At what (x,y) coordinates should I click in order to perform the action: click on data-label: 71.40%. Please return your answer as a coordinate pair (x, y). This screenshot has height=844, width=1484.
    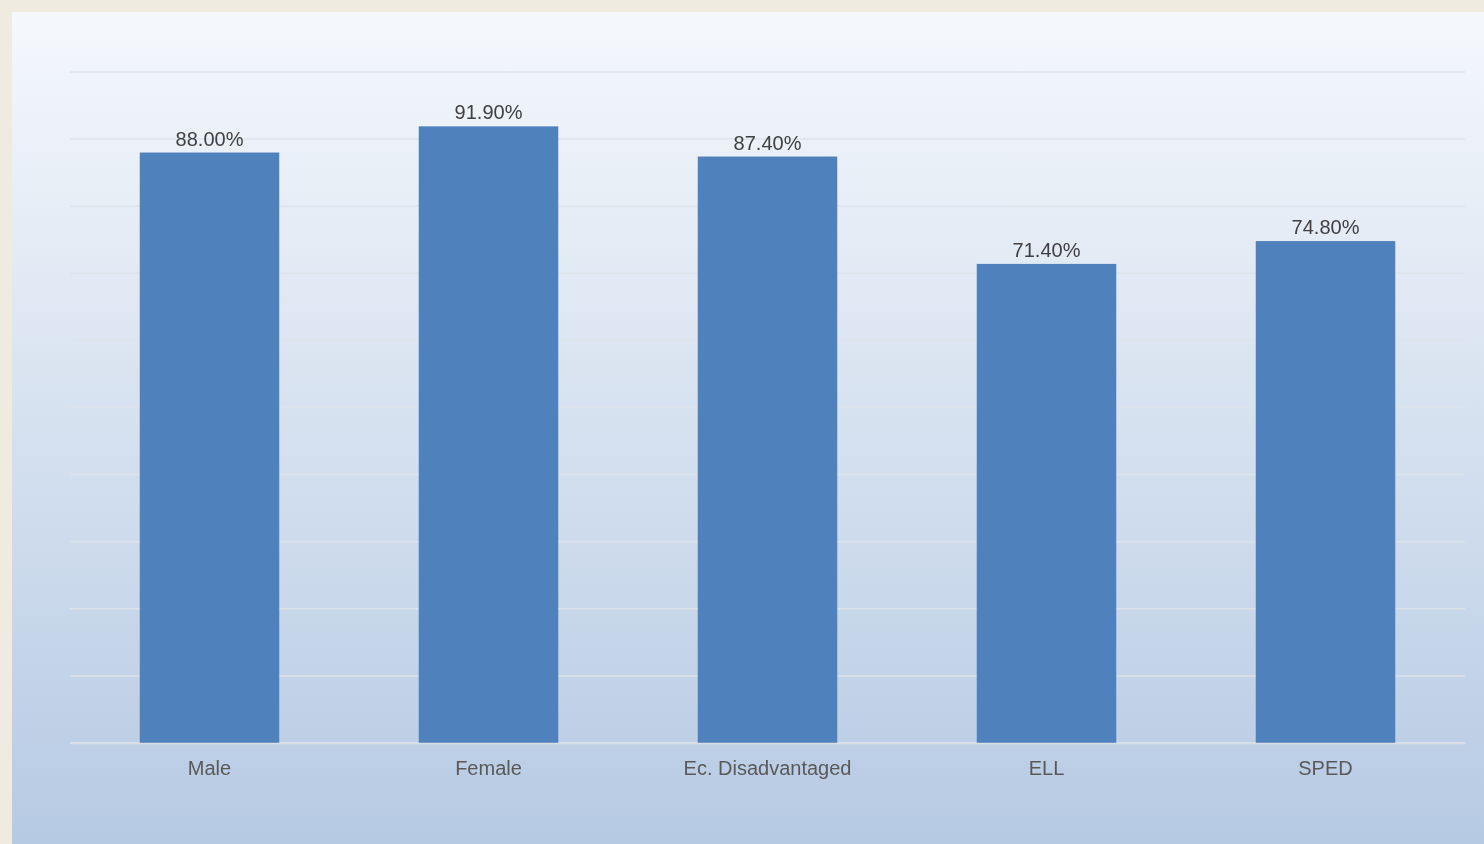
    Looking at the image, I should click on (1046, 249).